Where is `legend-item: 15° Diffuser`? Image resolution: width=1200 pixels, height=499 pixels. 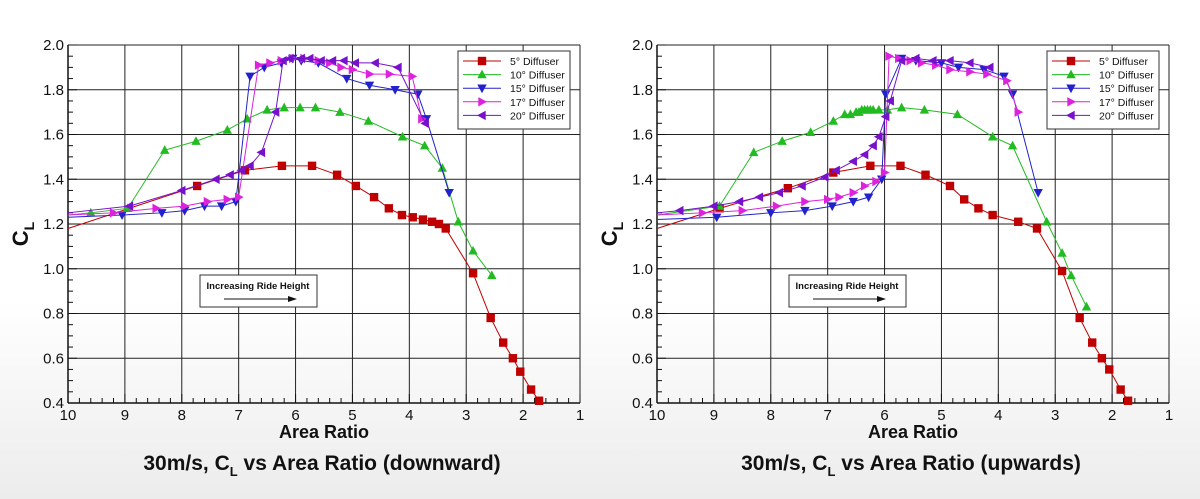
legend-item: 15° Diffuser is located at coordinates (514, 89).